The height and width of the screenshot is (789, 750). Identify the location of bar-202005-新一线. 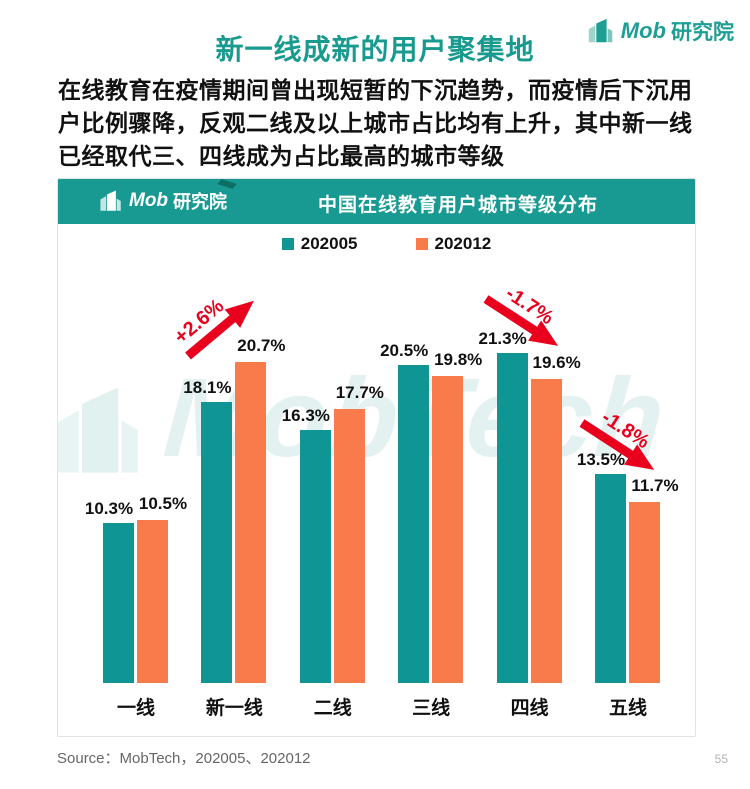
(217, 542).